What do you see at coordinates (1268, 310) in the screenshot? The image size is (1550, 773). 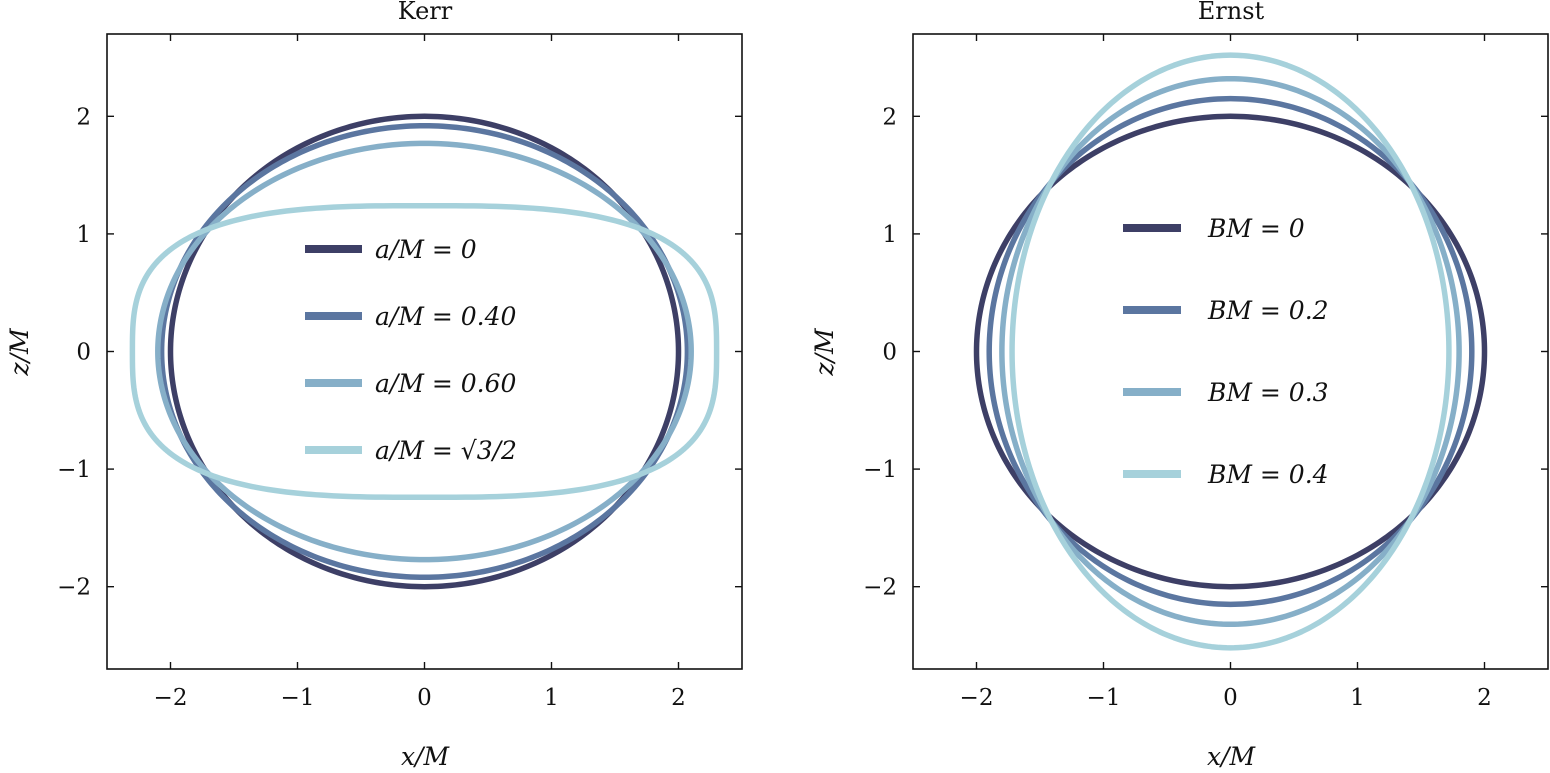 I see `ernst-legend-label-1: BM = 0.2` at bounding box center [1268, 310].